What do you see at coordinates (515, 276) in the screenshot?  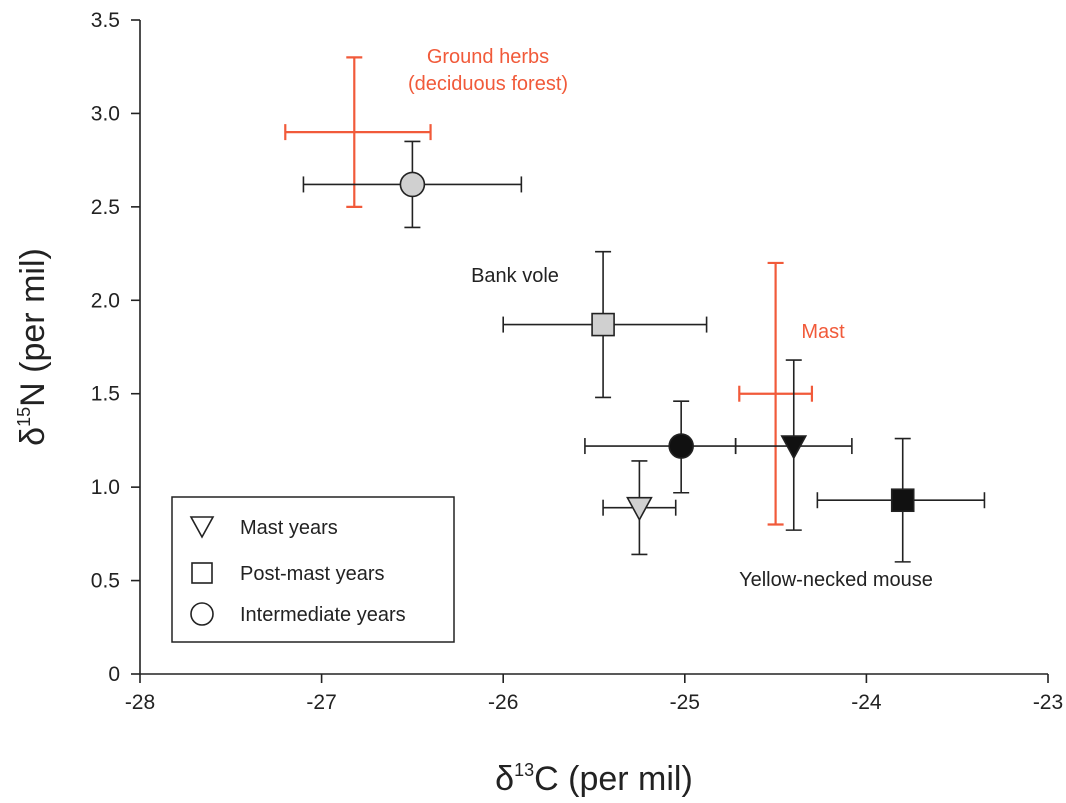 I see `annotation-bank-vole: Bank vole` at bounding box center [515, 276].